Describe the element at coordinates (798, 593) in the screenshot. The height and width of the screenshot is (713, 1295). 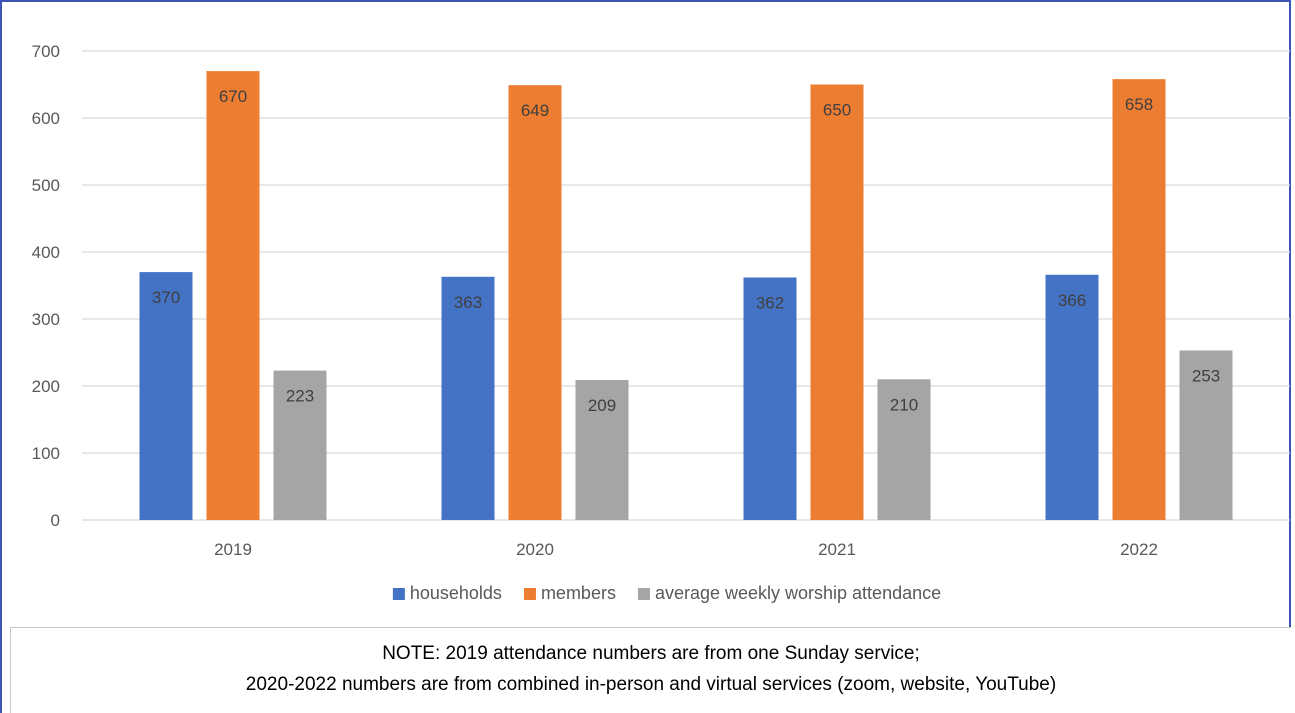
I see `legend-label: average weekly worship attendance` at that location.